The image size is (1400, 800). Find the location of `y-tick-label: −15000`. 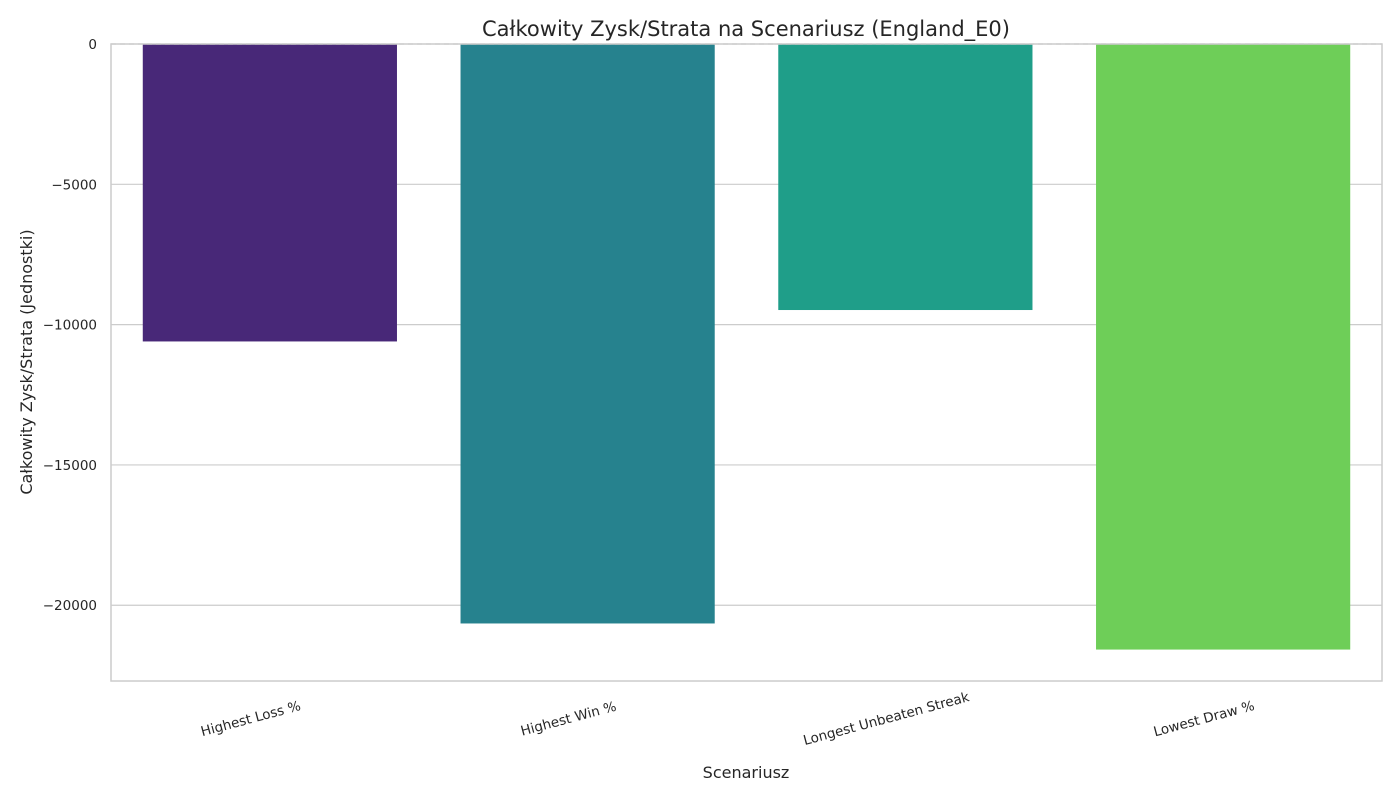

y-tick-label: −15000 is located at coordinates (70, 466).